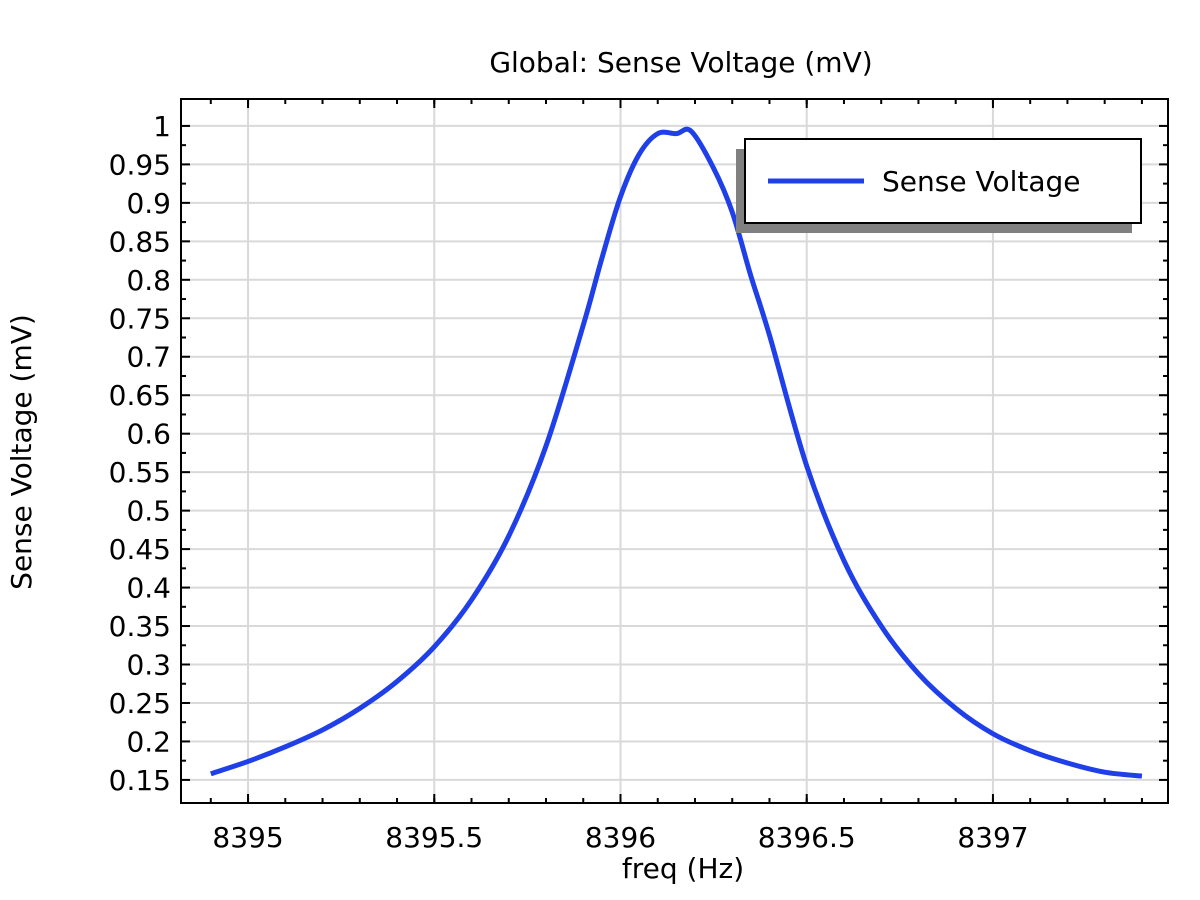 The image size is (1200, 900). What do you see at coordinates (140, 241) in the screenshot?
I see `y-tick-label: 0.85` at bounding box center [140, 241].